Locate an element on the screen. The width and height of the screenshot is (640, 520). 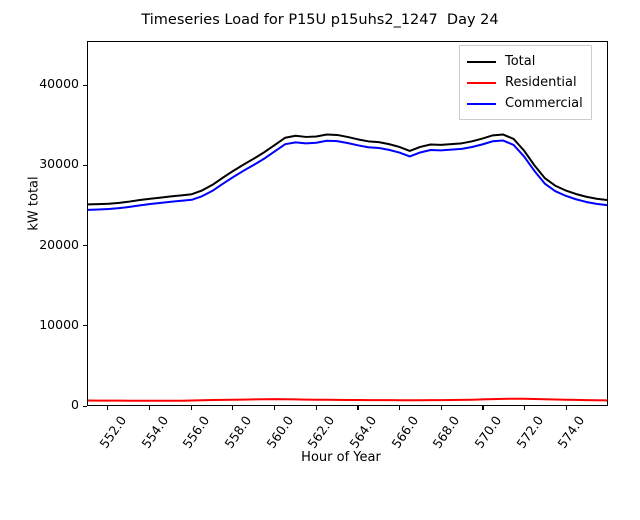
legend-item-total: Total is located at coordinates (525, 61).